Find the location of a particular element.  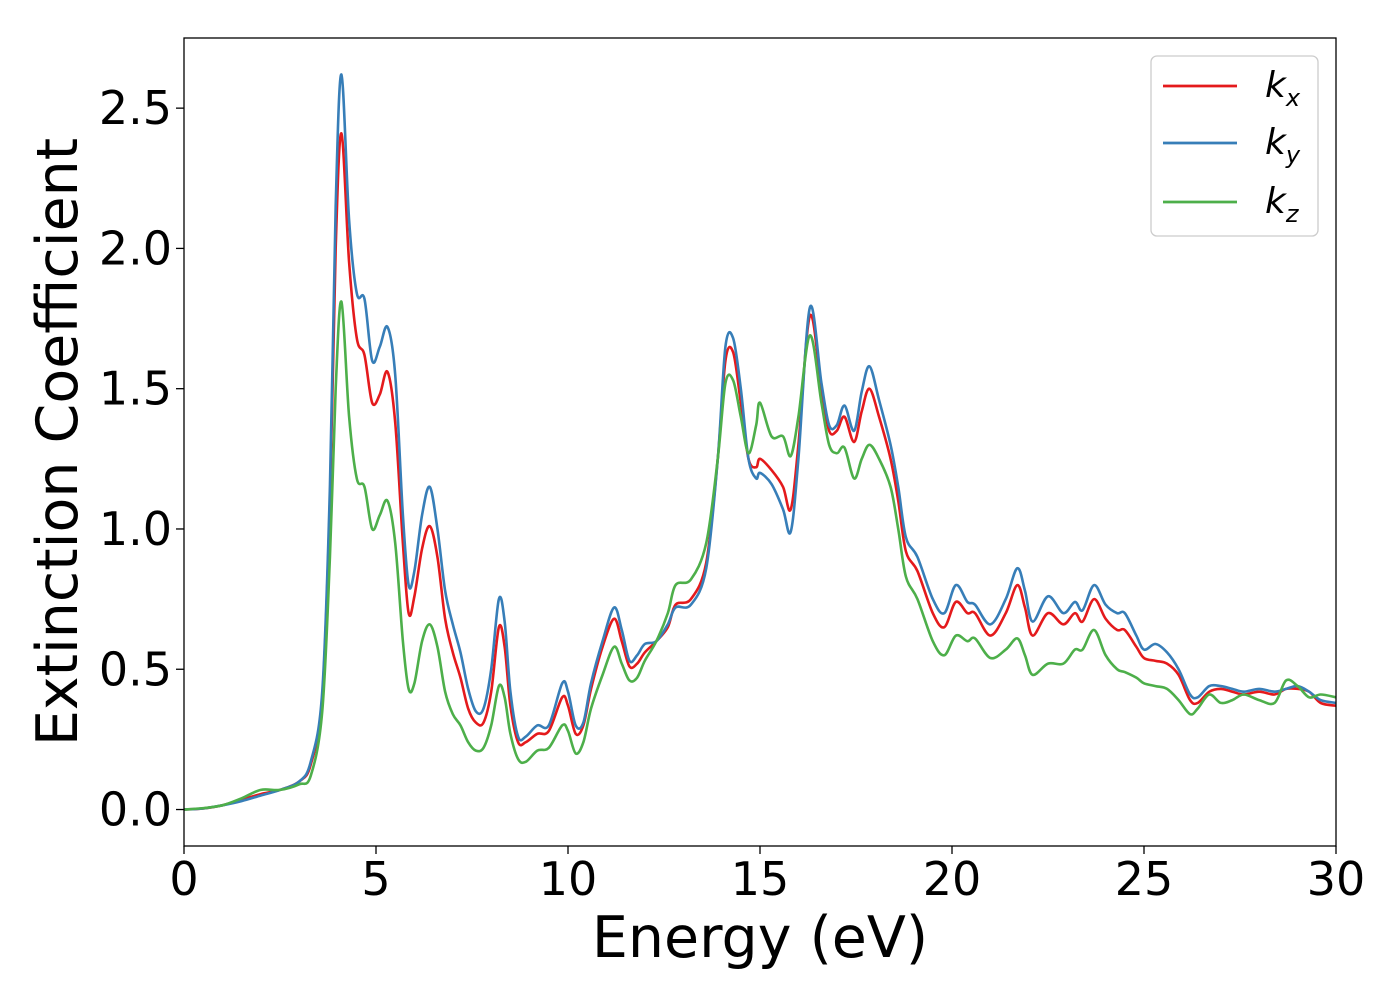

legend-label: kx is located at coordinates (1283, 88).